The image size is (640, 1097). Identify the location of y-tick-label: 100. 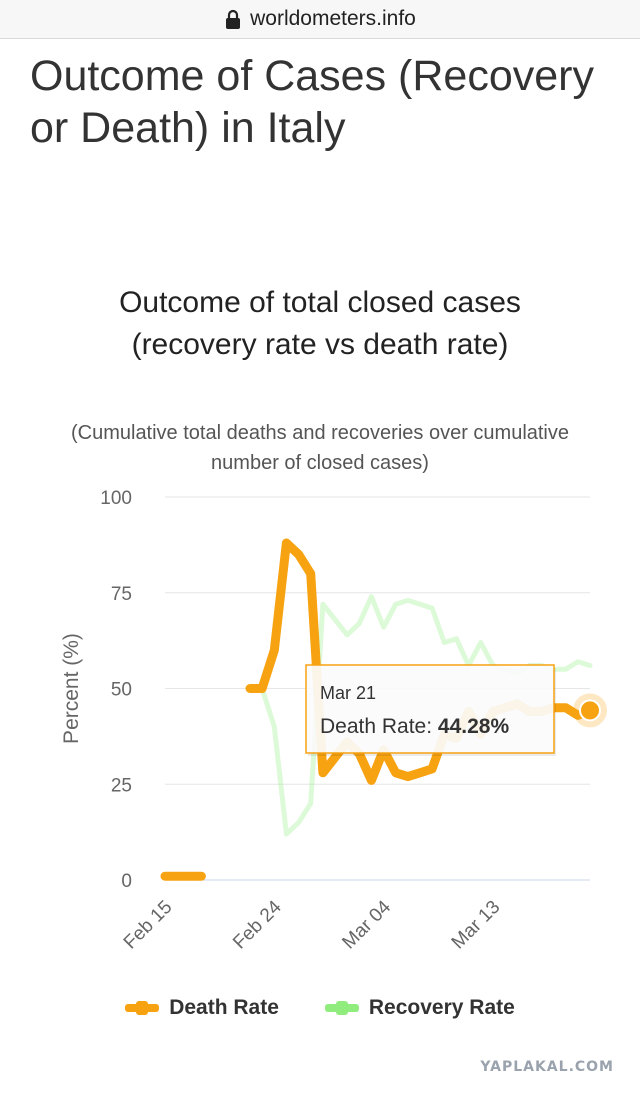
(116, 498).